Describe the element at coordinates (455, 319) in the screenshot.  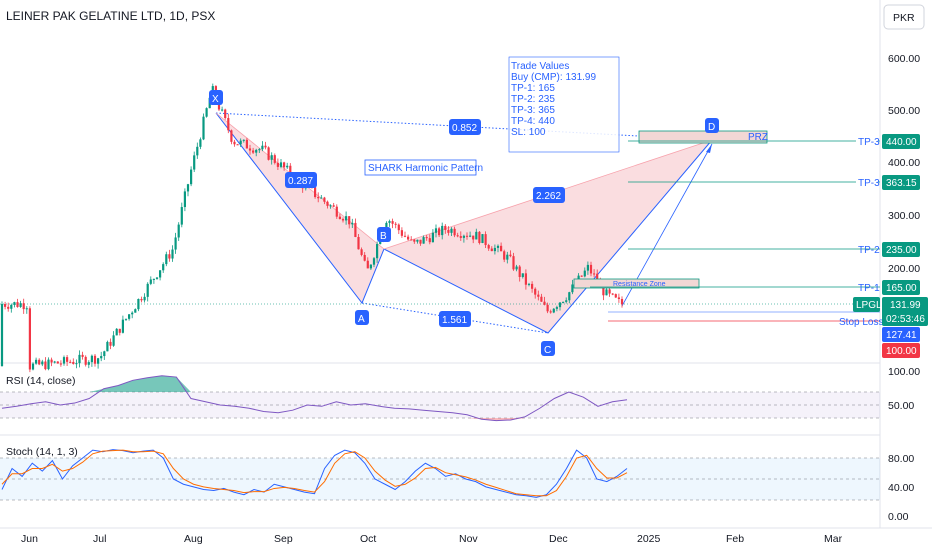
I see `ratio-ac-badge` at that location.